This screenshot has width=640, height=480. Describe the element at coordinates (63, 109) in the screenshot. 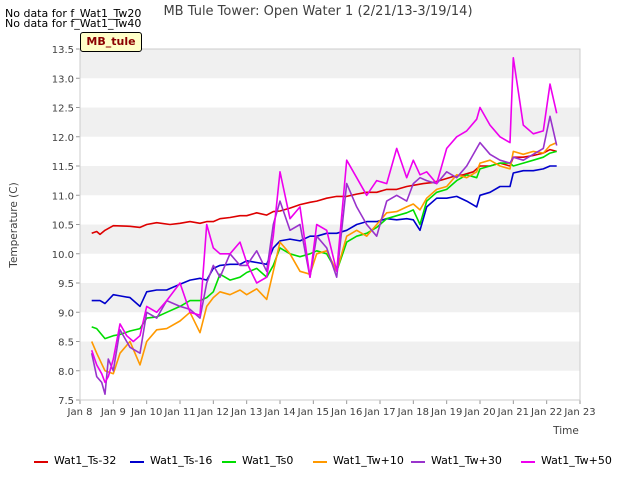

I see `y-tick-label: 12.5` at that location.